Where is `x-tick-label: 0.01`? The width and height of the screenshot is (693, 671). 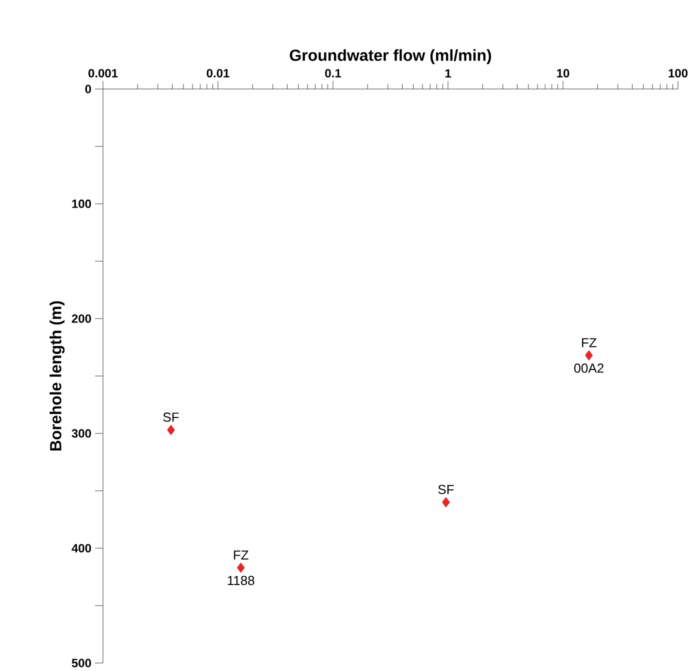 x-tick-label: 0.01 is located at coordinates (218, 73).